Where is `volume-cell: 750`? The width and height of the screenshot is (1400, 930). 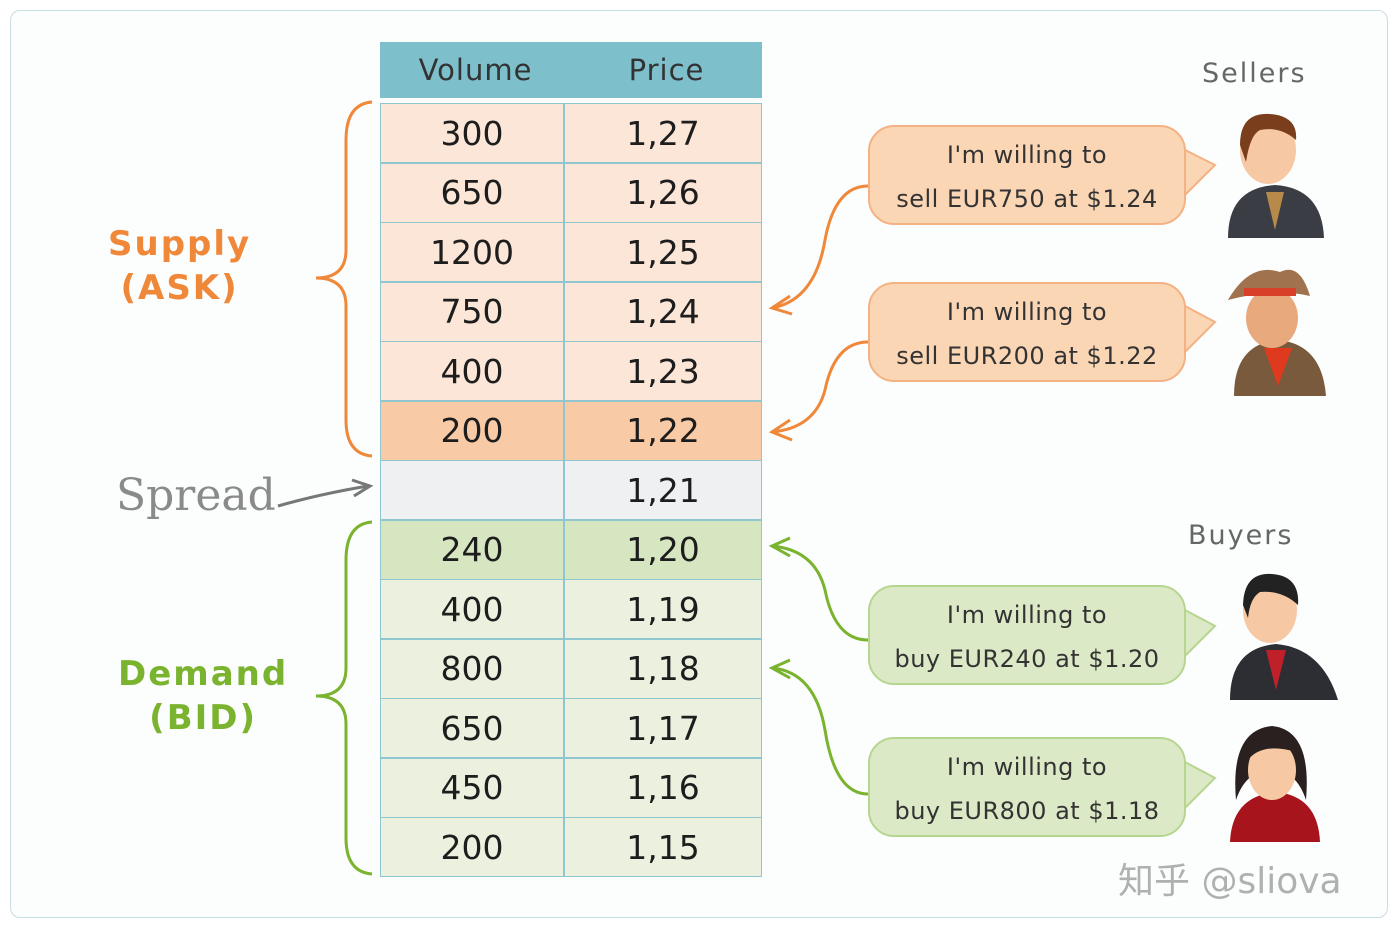 volume-cell: 750 is located at coordinates (473, 311).